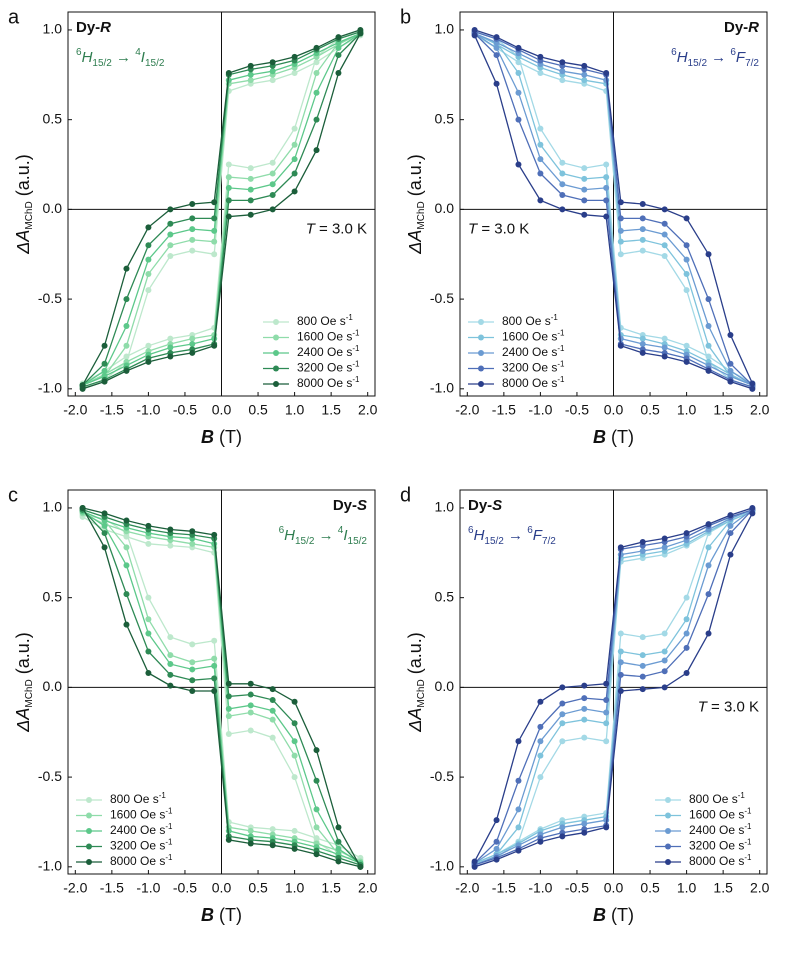 The height and width of the screenshot is (956, 794). I want to click on transition-label: 6H15/2 → 4I15/2, so click(323, 536).